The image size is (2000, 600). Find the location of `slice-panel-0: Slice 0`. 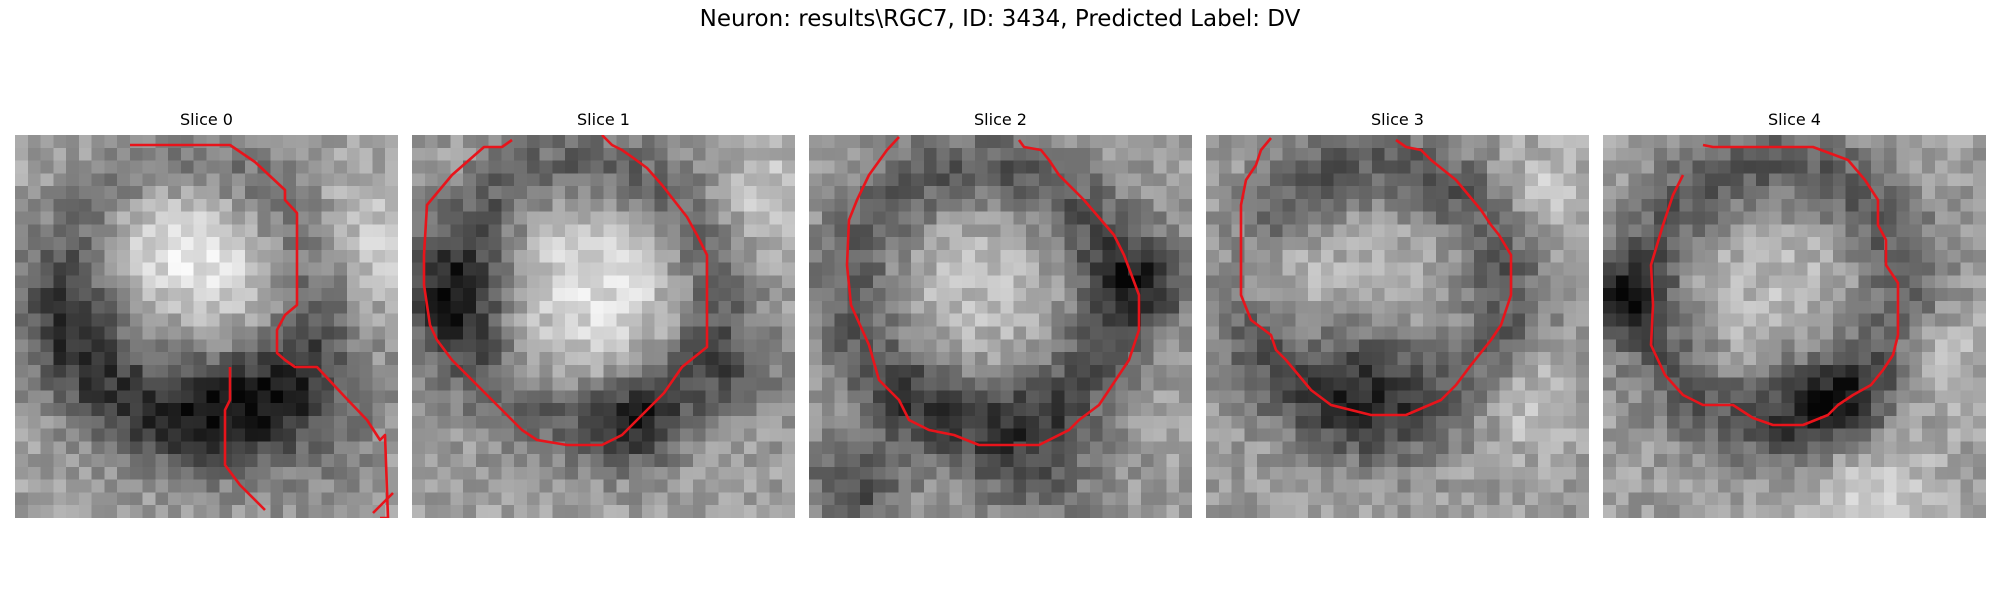

slice-panel-0: Slice 0 is located at coordinates (206, 313).